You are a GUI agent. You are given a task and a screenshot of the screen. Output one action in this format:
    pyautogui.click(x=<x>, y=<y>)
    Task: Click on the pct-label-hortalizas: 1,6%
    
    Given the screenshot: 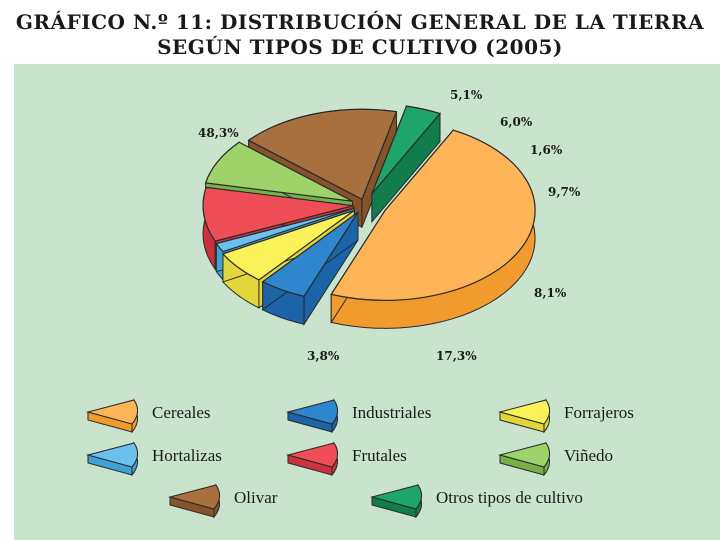 What is the action you would take?
    pyautogui.click(x=546, y=150)
    